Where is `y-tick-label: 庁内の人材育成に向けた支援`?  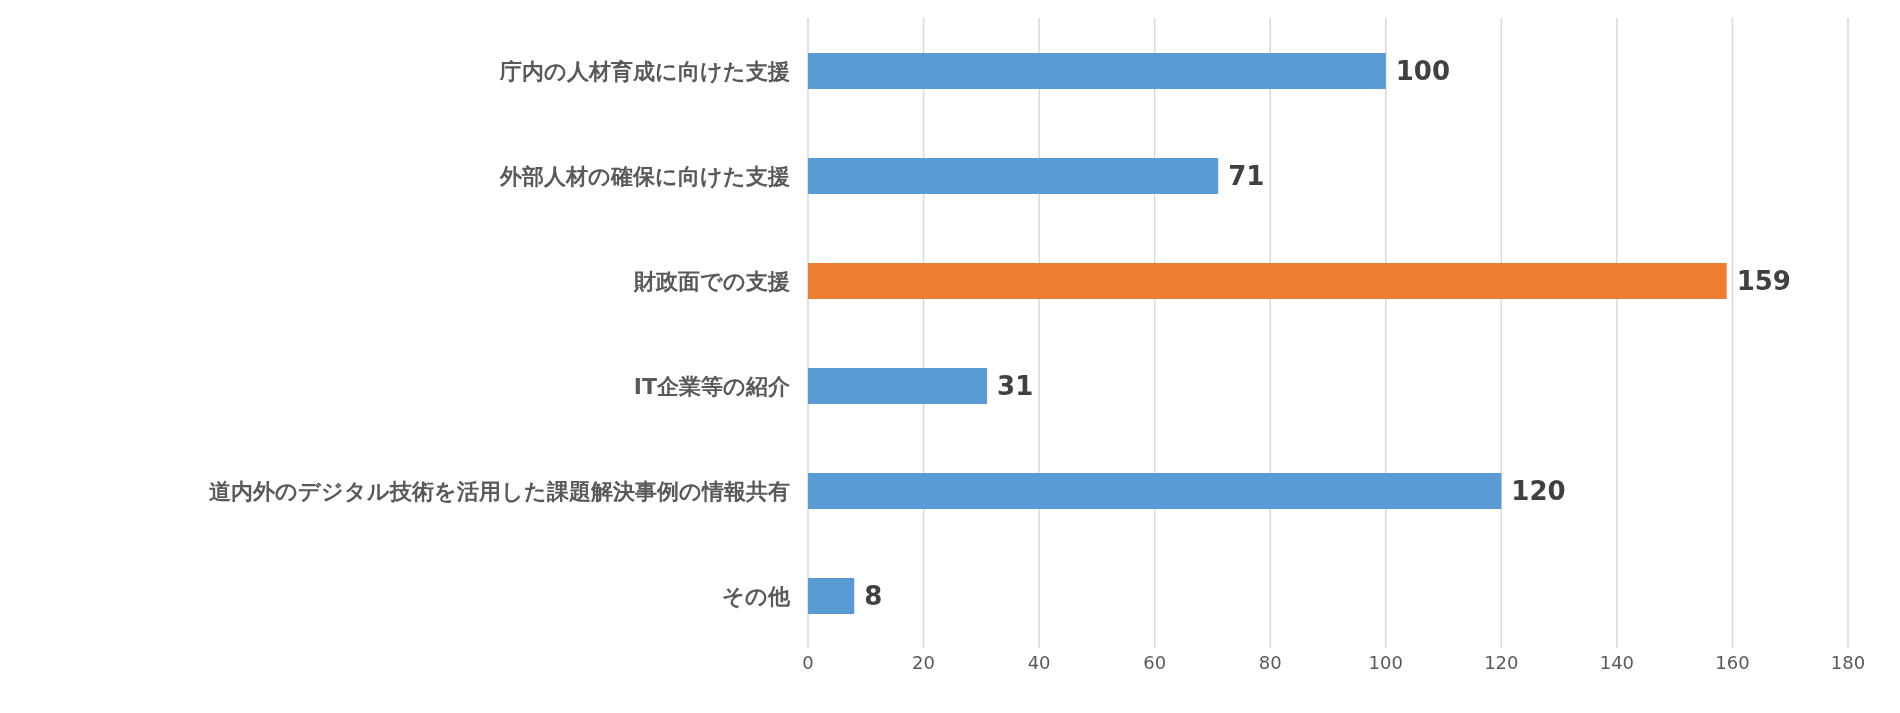 y-tick-label: 庁内の人材育成に向けた支援 is located at coordinates (644, 71).